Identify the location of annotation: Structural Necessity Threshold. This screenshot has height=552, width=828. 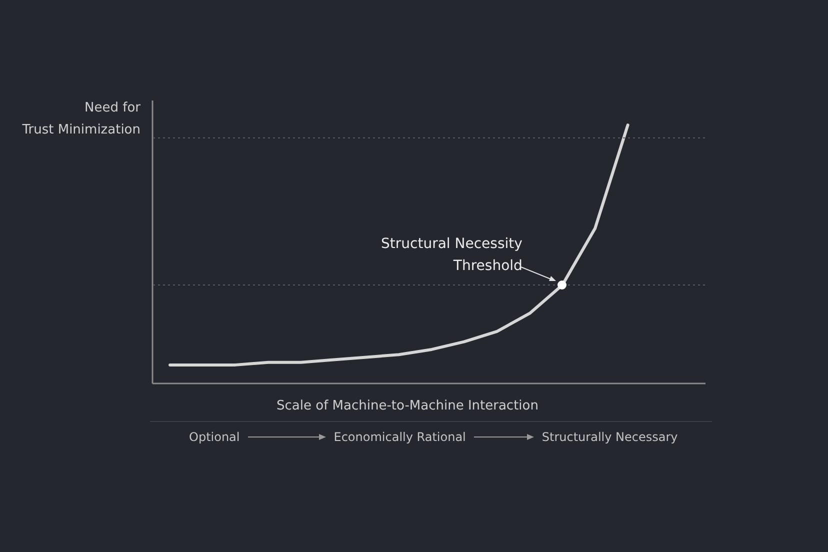
(451, 255).